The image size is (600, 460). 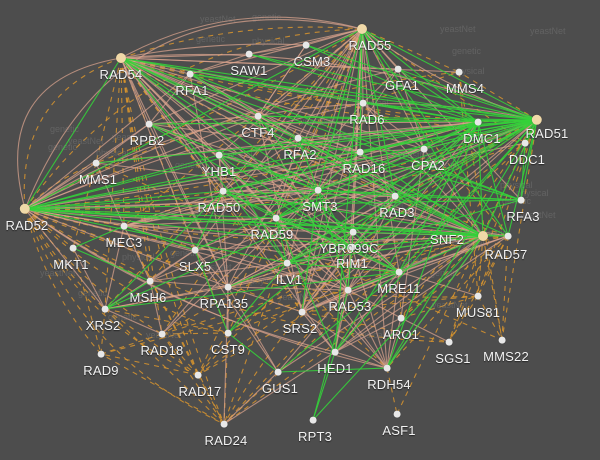 I want to click on network-node-asf1, so click(x=397, y=414).